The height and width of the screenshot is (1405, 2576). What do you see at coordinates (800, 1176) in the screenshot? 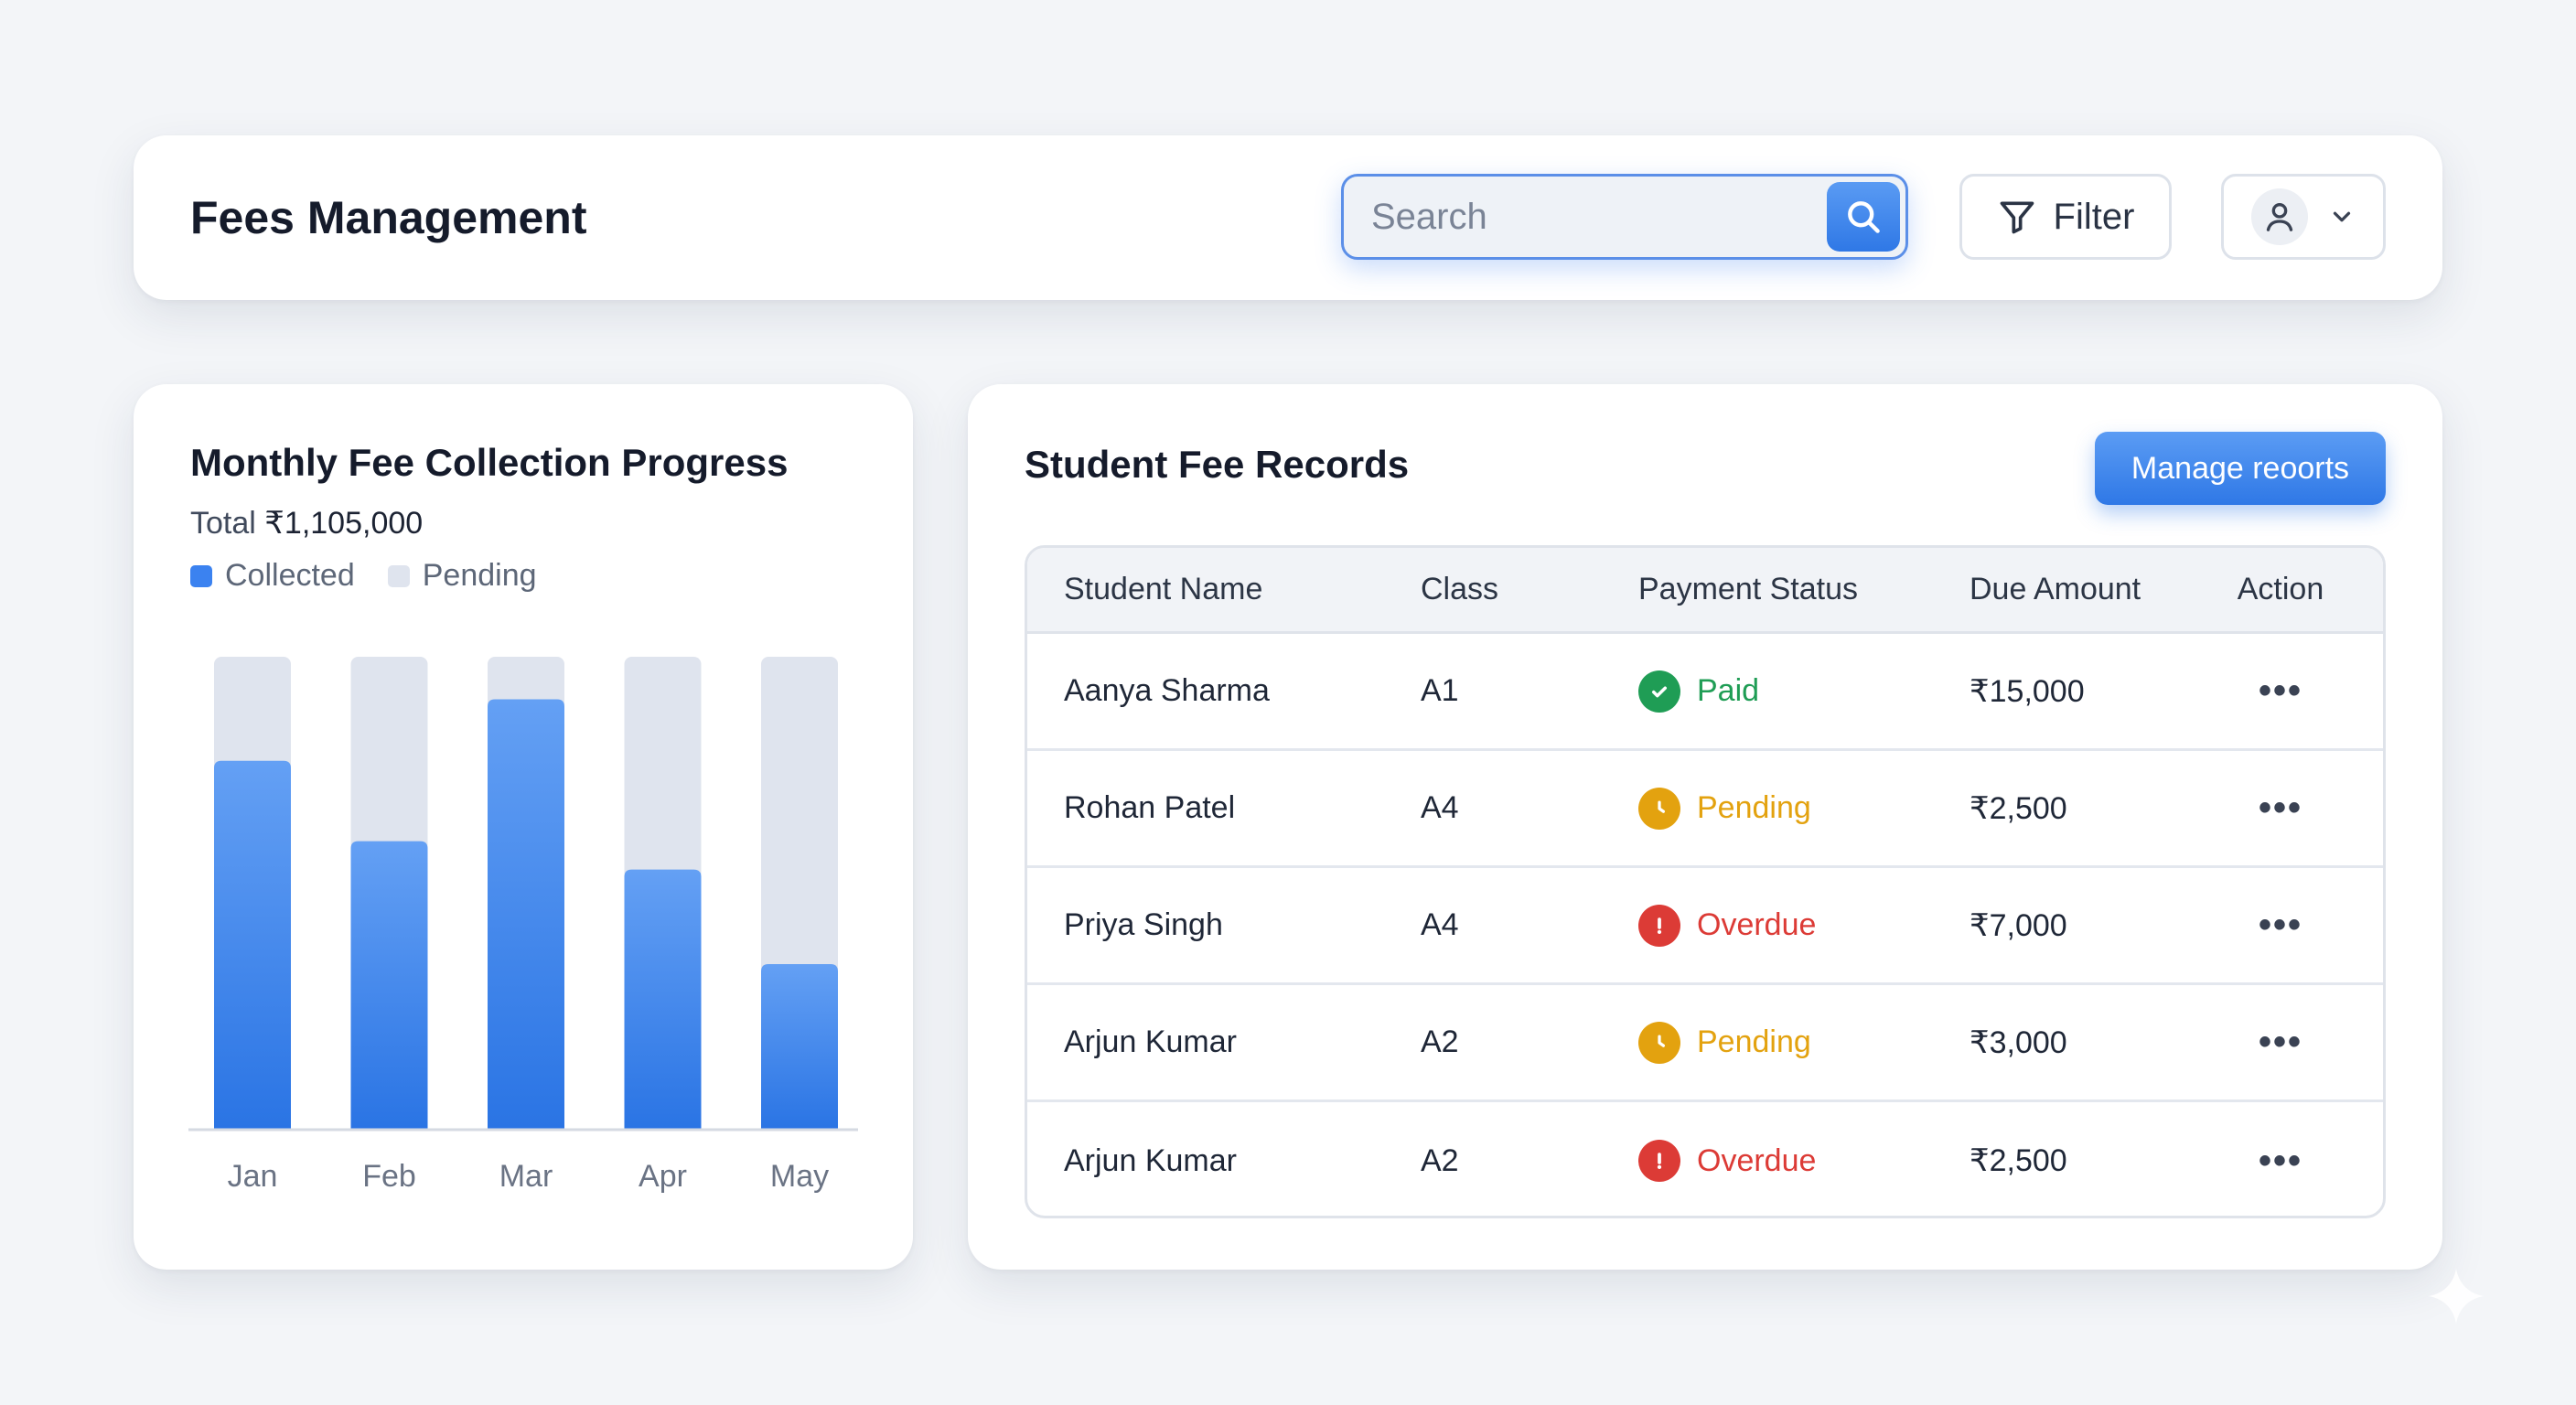
I see `x-tick-label-may: May` at bounding box center [800, 1176].